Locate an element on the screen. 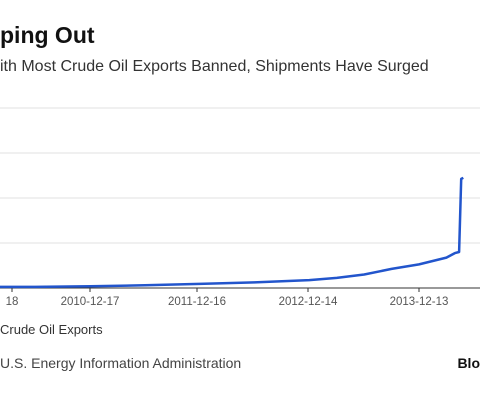 The width and height of the screenshot is (480, 400). chart-title: ping Out is located at coordinates (47, 35).